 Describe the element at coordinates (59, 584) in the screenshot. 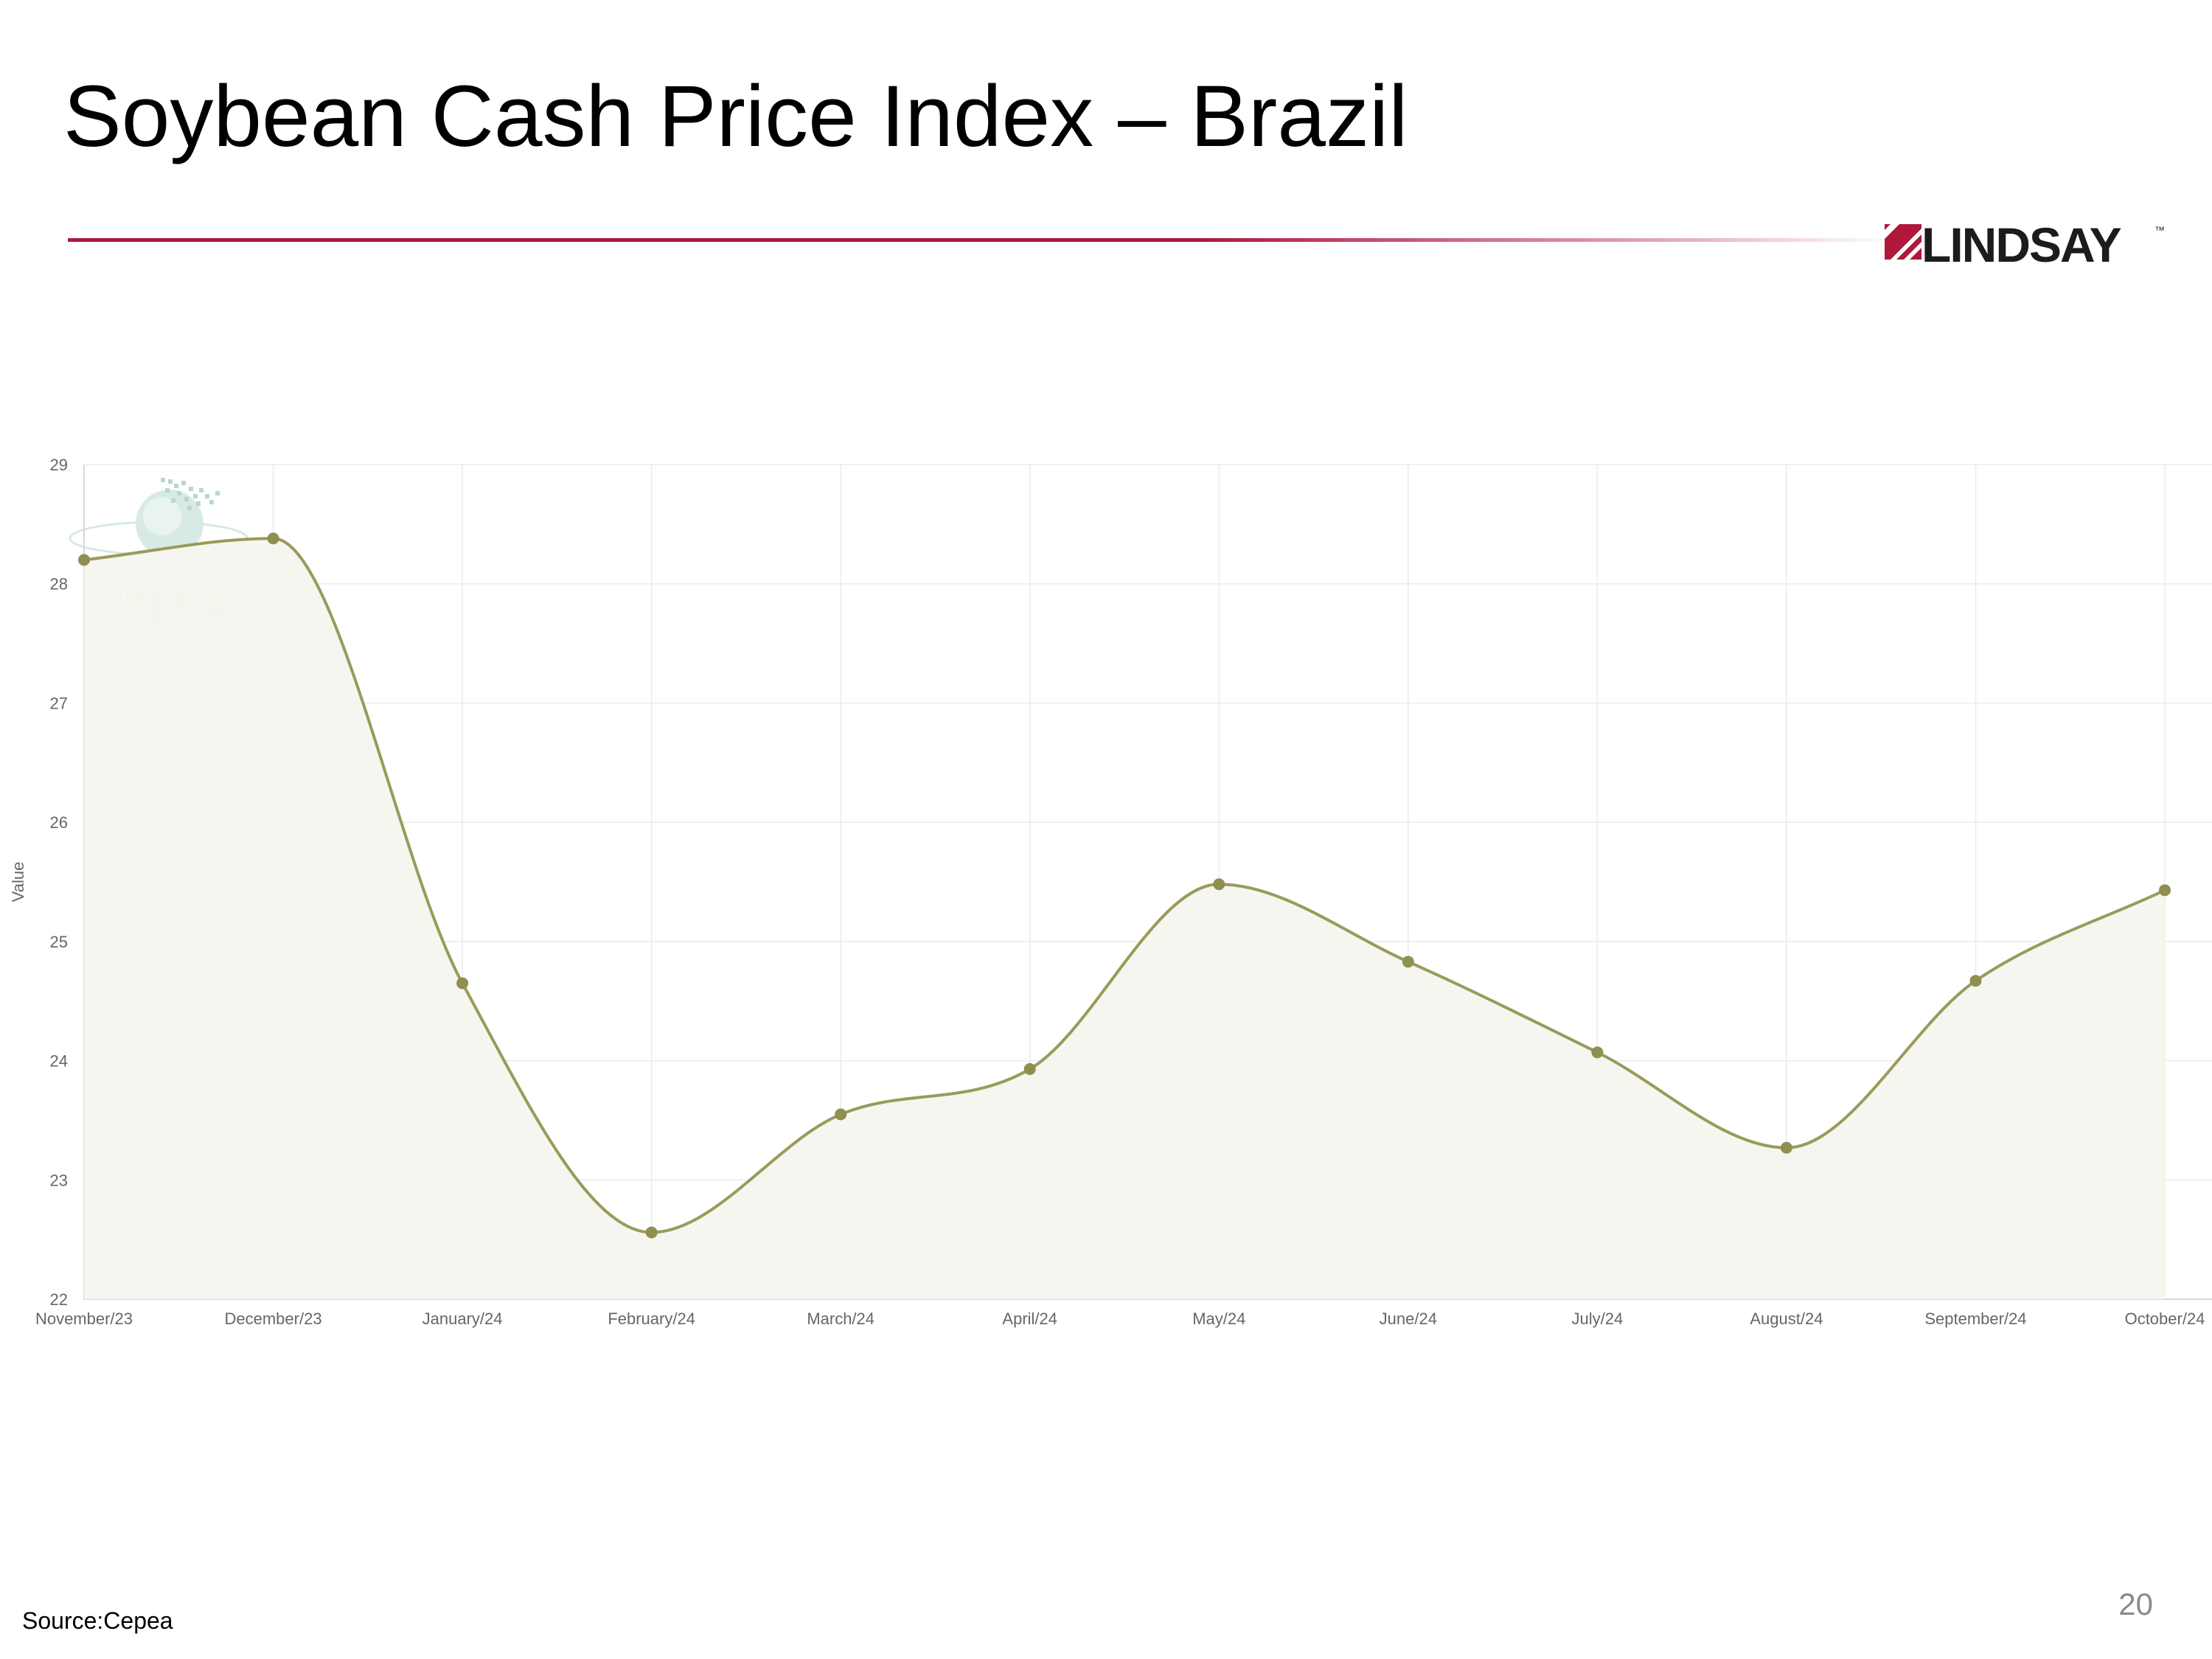

I see `y-tick-label: 28` at that location.